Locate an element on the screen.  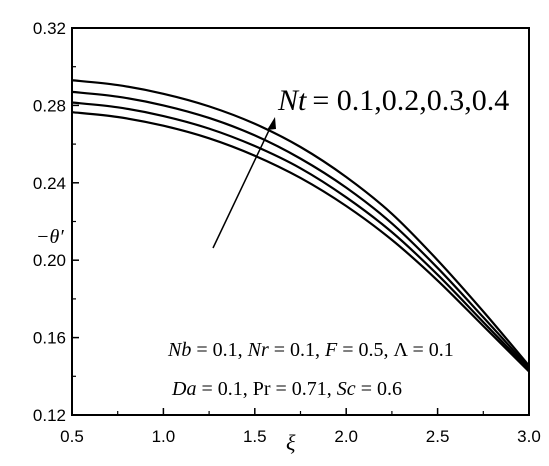
param-label-line2: Da = 0.1, Pr = 0.71, Sc = 0.6 is located at coordinates (286, 389).